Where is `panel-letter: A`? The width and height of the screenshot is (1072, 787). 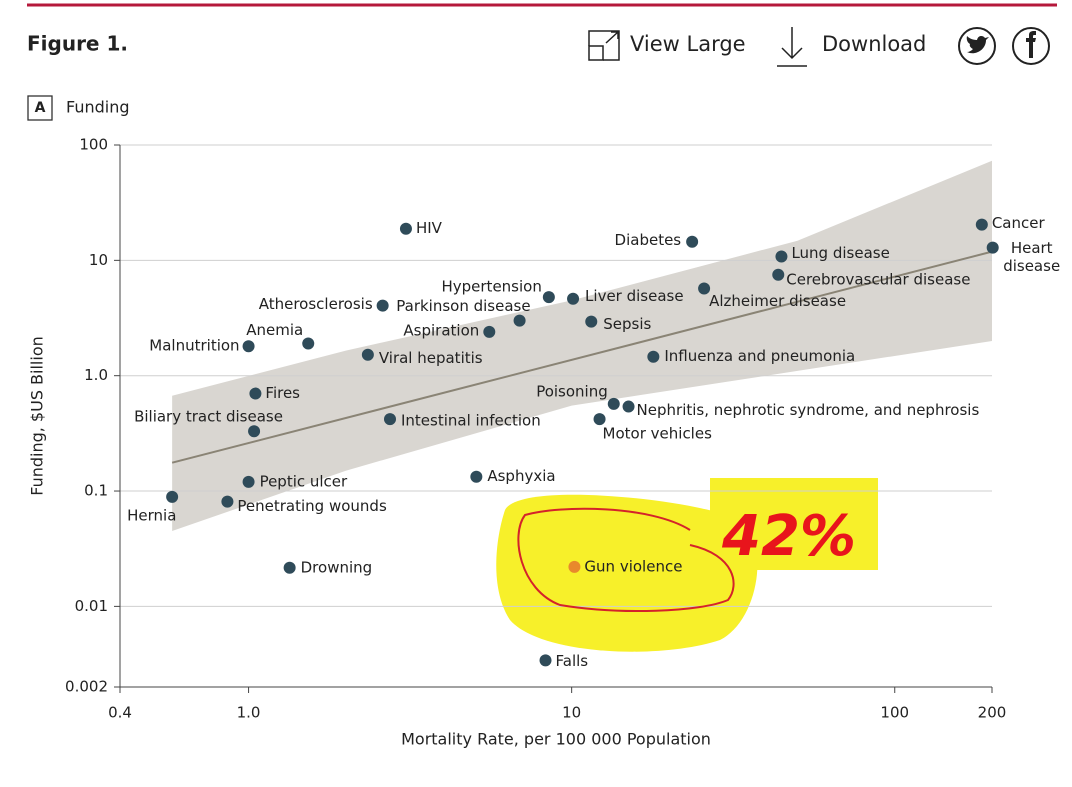
panel-letter: A is located at coordinates (40, 108).